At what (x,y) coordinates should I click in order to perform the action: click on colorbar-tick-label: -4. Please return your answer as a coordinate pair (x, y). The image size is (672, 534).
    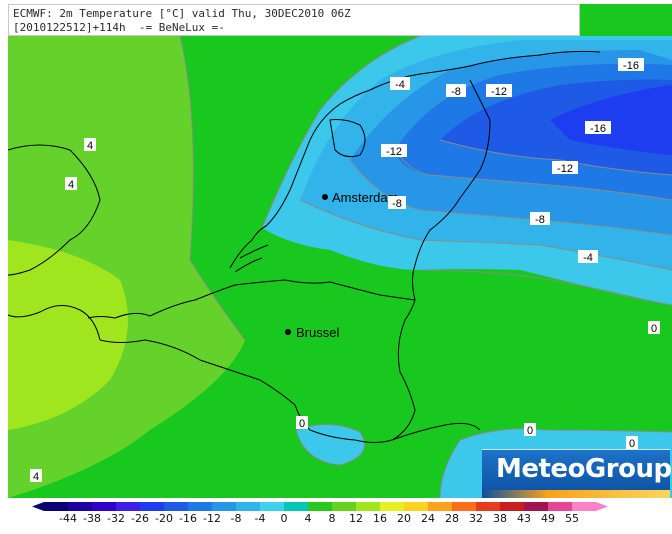
    Looking at the image, I should click on (260, 518).